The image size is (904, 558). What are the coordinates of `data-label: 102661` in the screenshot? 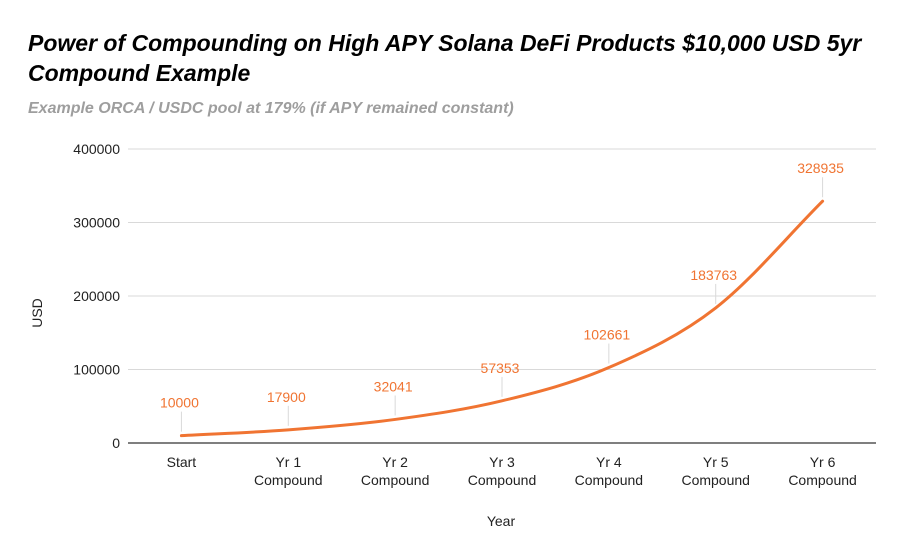 It's located at (606, 335).